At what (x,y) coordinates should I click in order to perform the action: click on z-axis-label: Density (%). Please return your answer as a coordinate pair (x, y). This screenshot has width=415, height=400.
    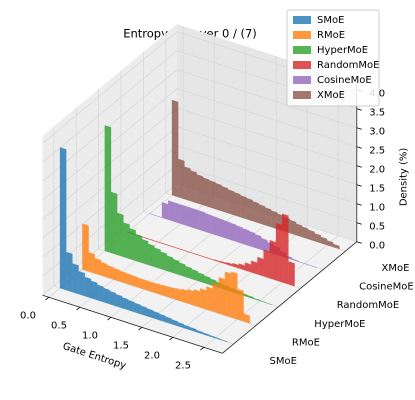
    Looking at the image, I should click on (403, 177).